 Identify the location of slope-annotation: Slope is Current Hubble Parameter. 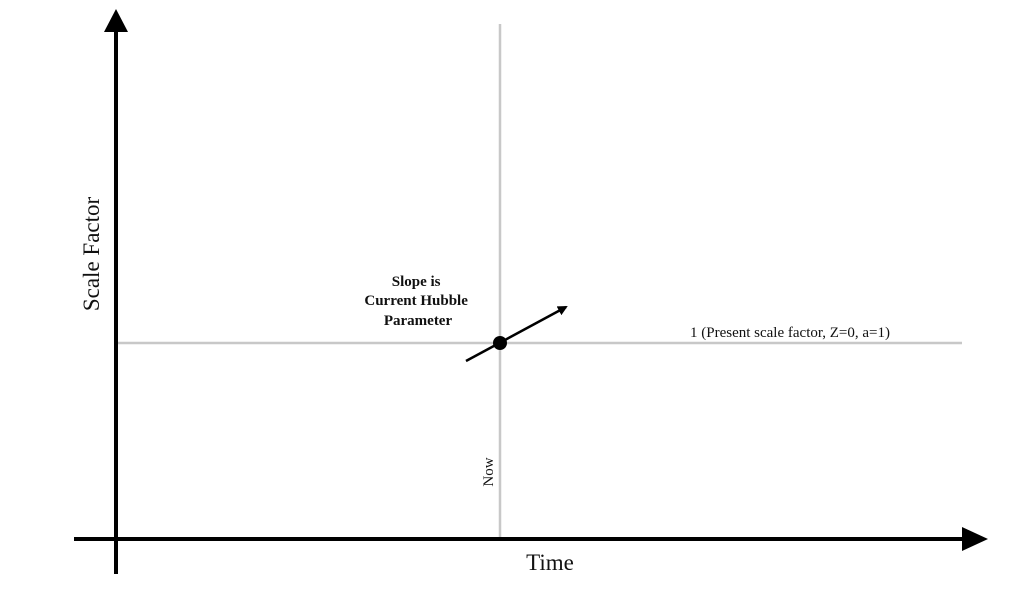
(417, 301).